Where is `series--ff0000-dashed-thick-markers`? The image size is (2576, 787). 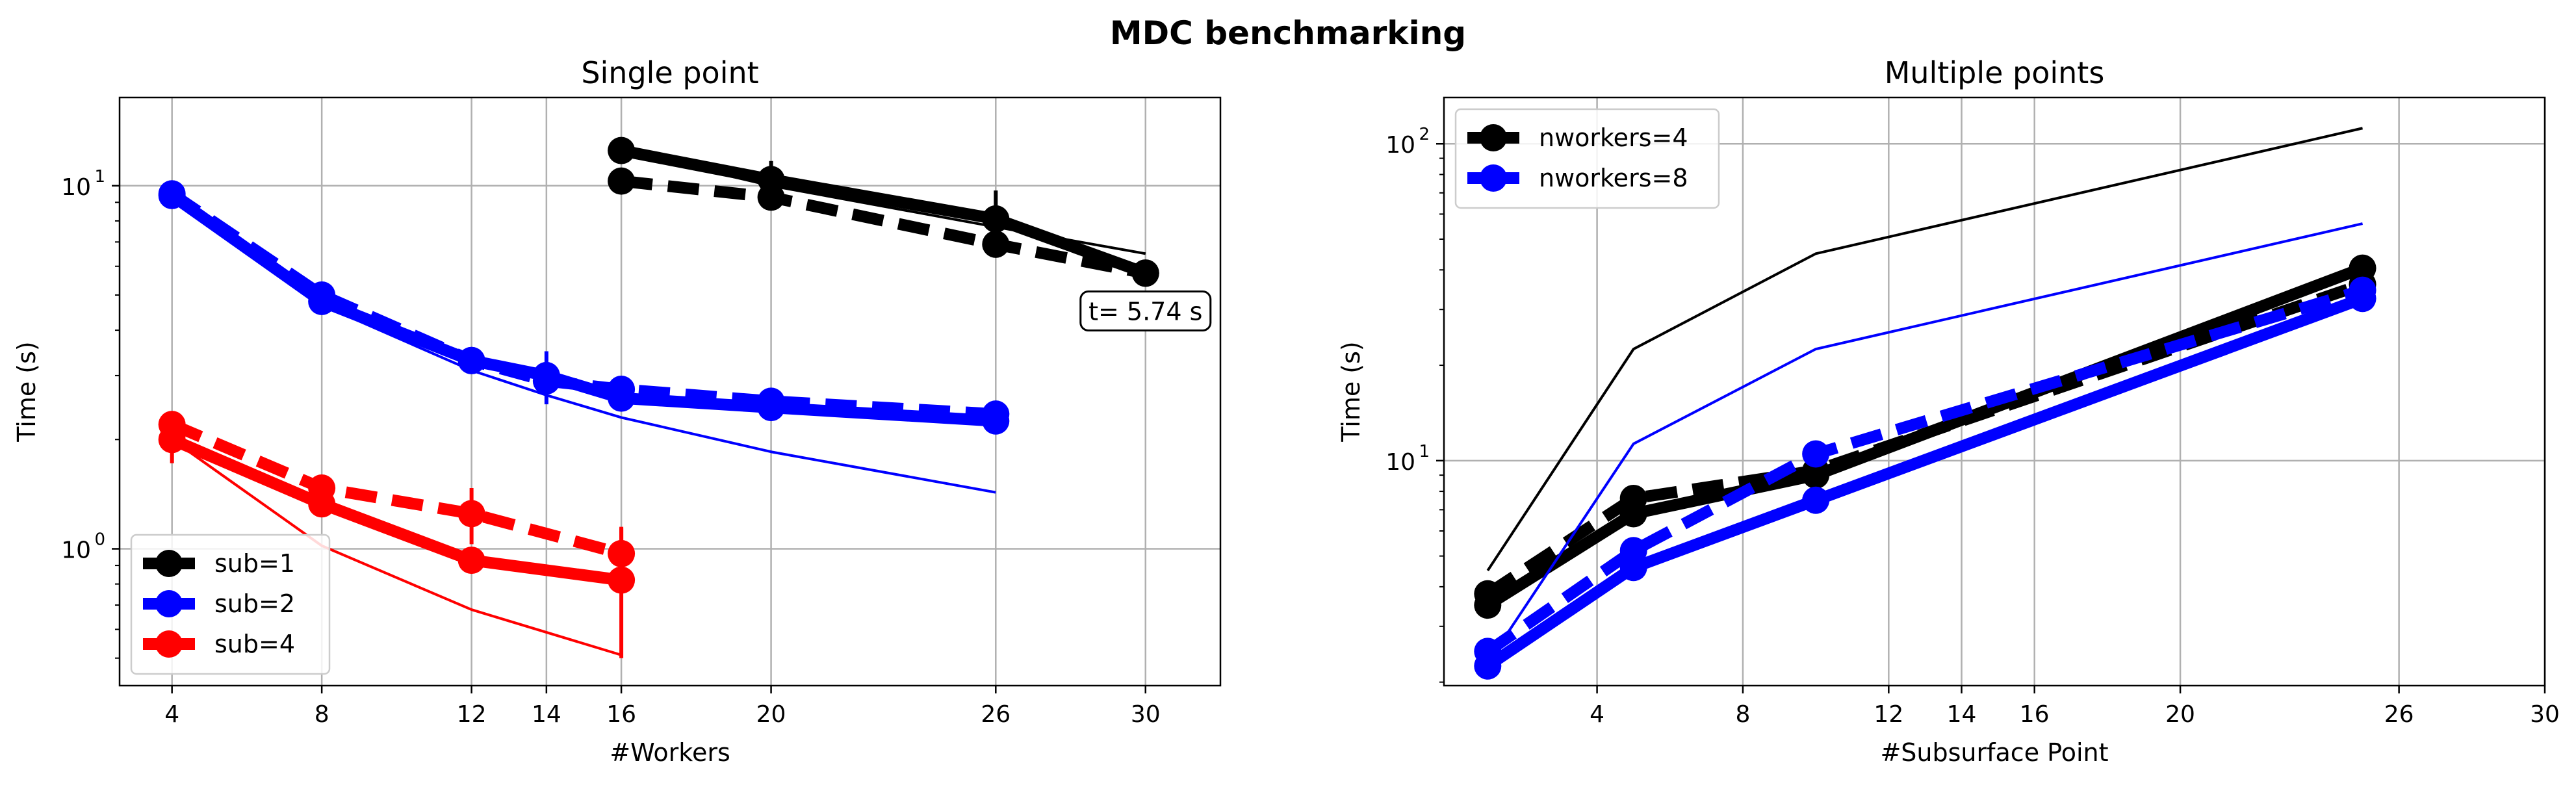 series--ff0000-dashed-thick-markers is located at coordinates (397, 498).